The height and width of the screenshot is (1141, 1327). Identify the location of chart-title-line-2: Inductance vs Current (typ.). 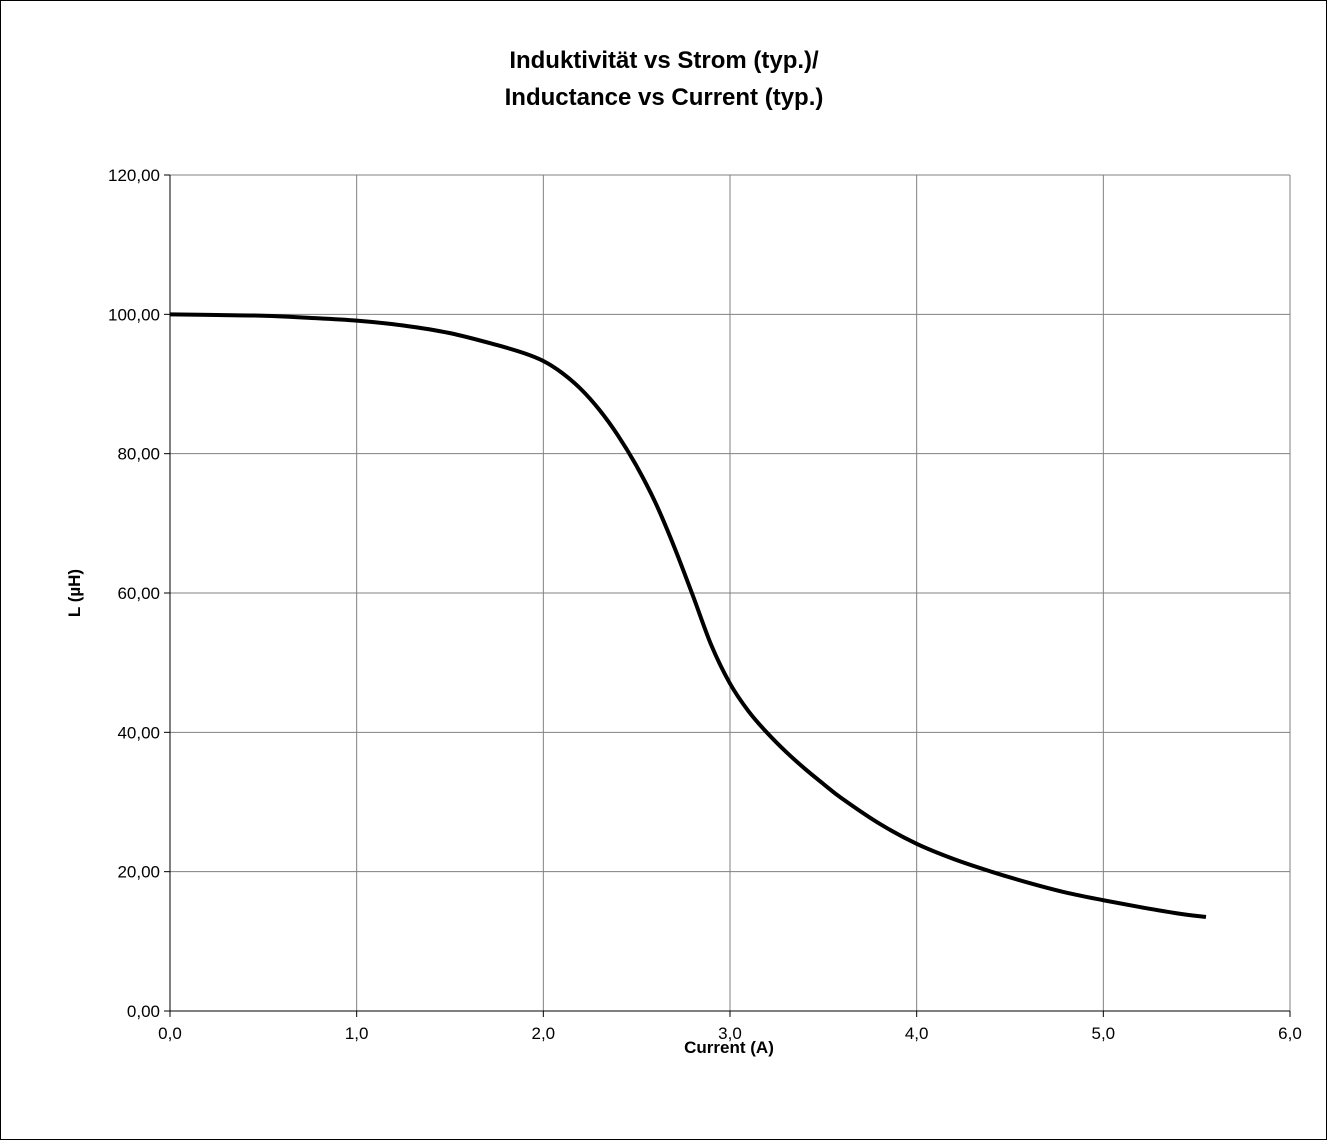
(664, 97).